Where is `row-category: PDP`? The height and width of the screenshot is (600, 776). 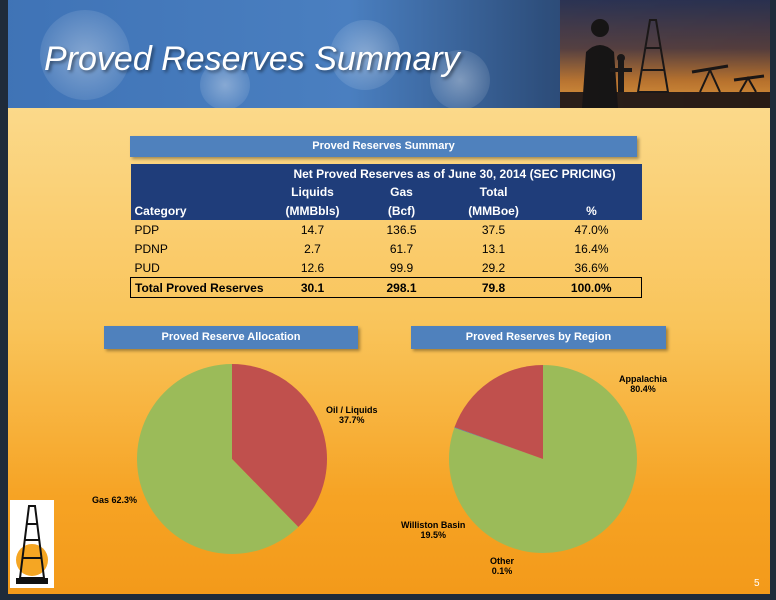 row-category: PDP is located at coordinates (147, 229).